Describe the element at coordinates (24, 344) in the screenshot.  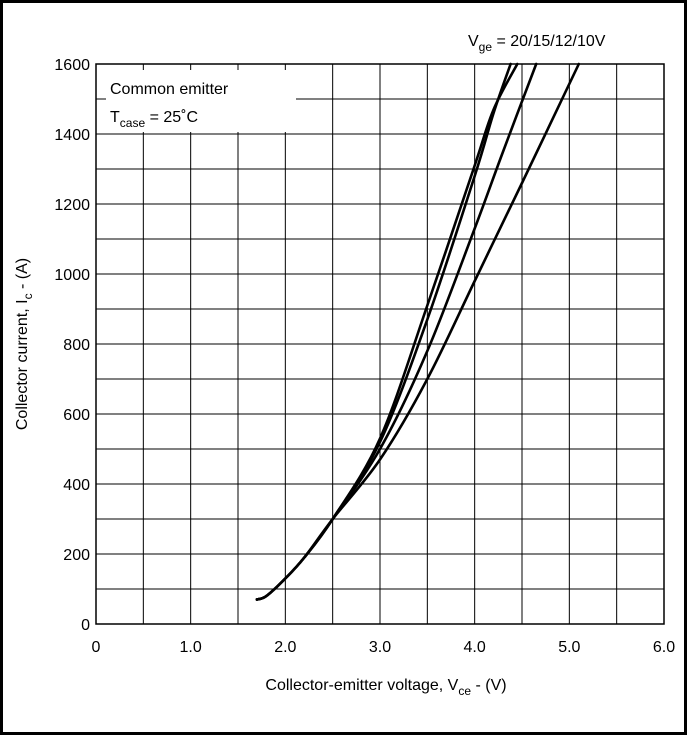
I see `y-axis-label: Collector current, Ic - (A)` at that location.